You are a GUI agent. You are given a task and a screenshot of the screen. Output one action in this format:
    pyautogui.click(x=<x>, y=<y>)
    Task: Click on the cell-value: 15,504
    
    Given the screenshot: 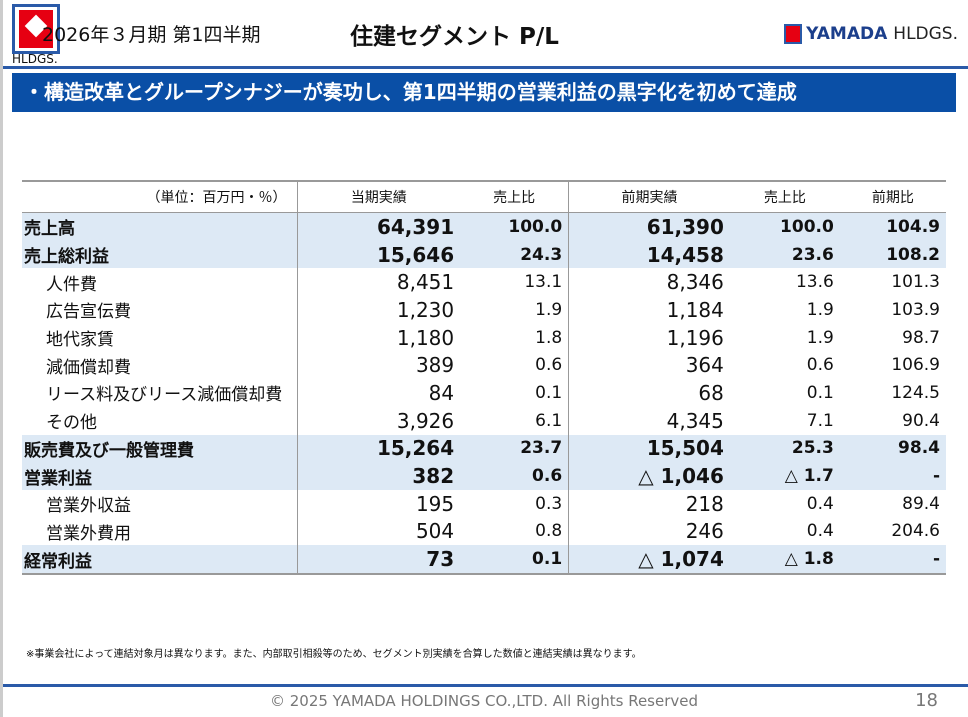 What is the action you would take?
    pyautogui.click(x=649, y=448)
    